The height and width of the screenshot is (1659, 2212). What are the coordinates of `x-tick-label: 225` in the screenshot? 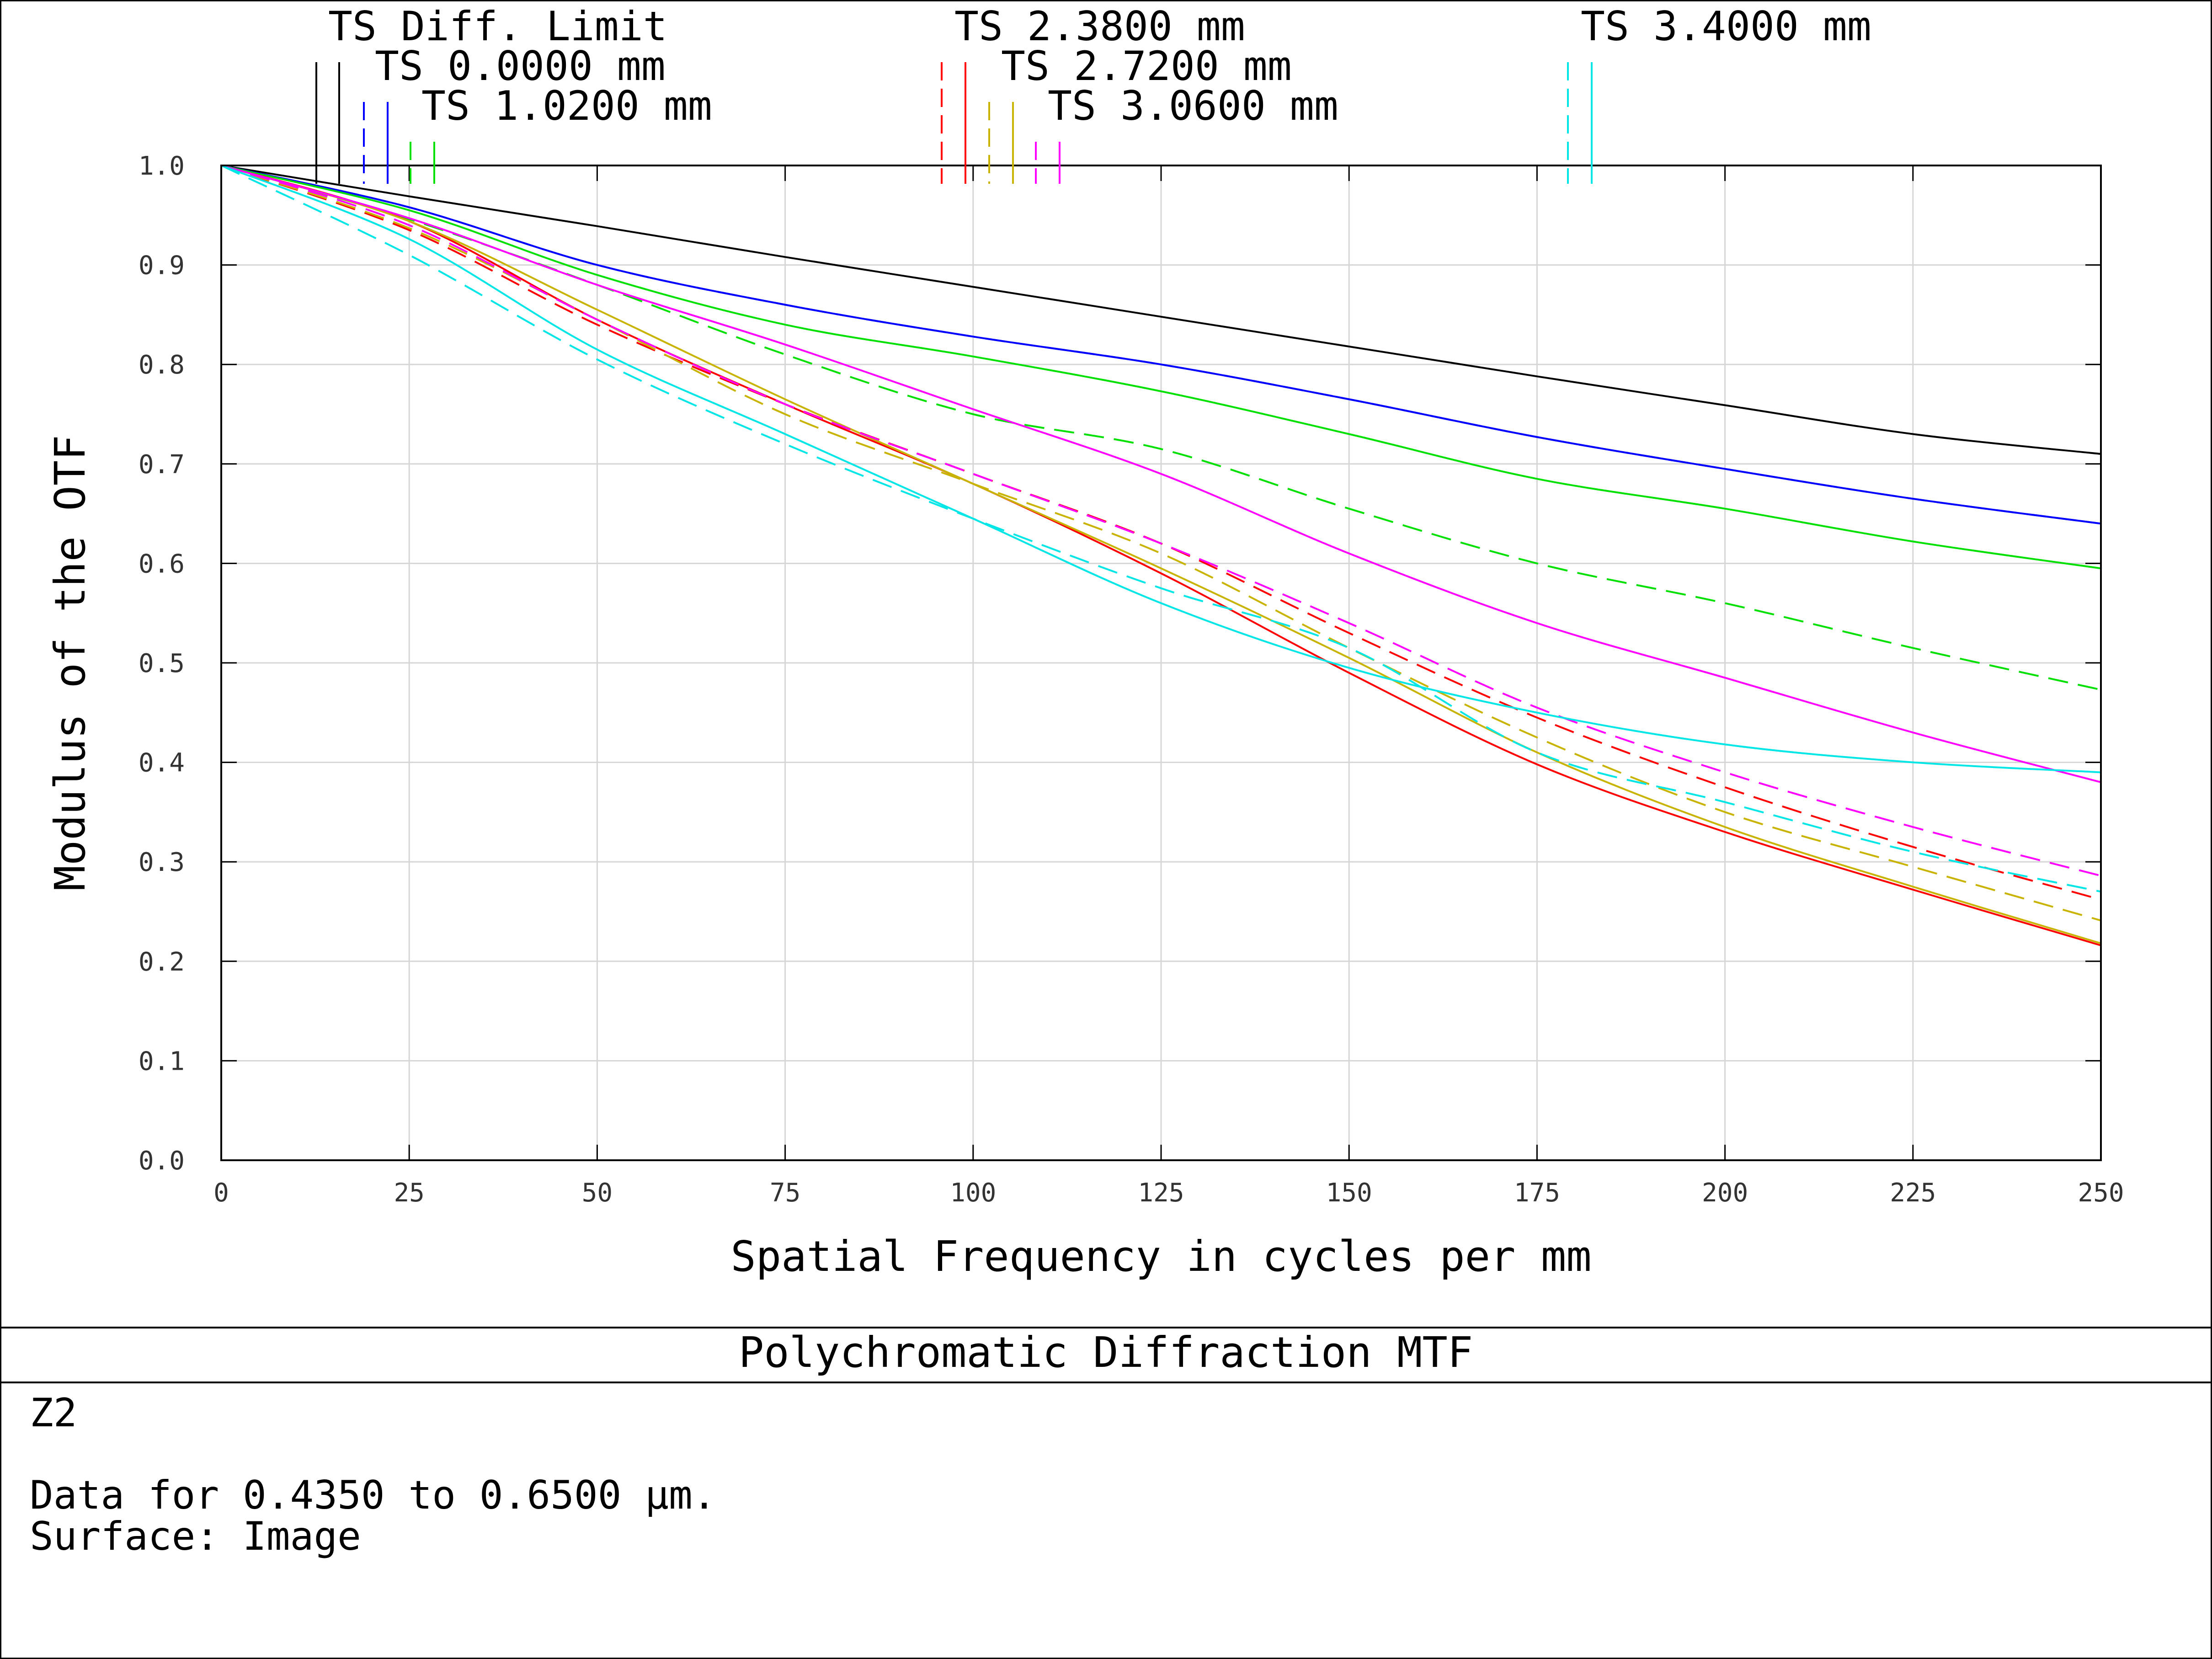 It's located at (1913, 1193).